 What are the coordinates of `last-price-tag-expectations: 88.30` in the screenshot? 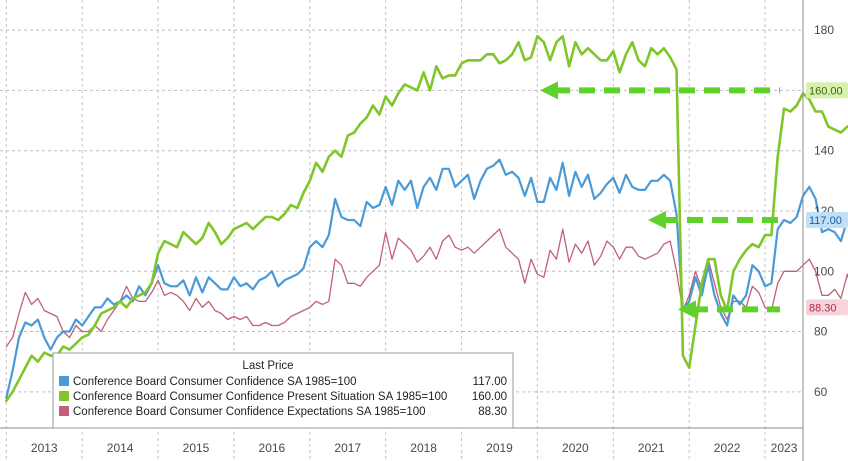 It's located at (827, 307).